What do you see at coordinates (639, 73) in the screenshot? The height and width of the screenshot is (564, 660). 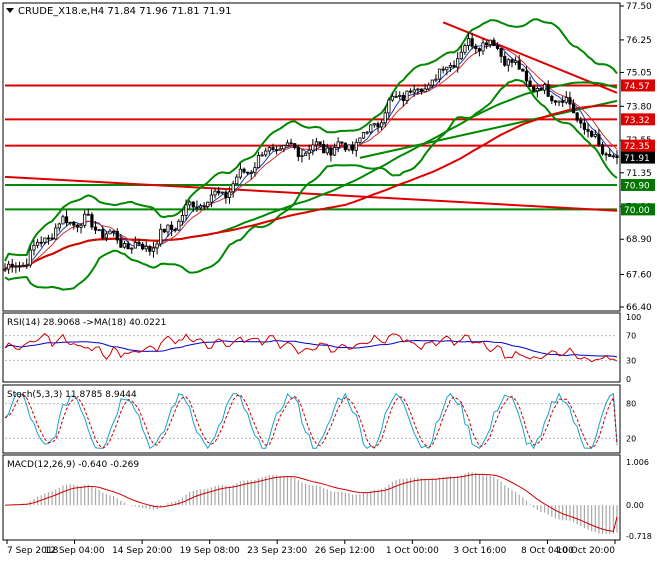 I see `price-tick-label: 75.05` at bounding box center [639, 73].